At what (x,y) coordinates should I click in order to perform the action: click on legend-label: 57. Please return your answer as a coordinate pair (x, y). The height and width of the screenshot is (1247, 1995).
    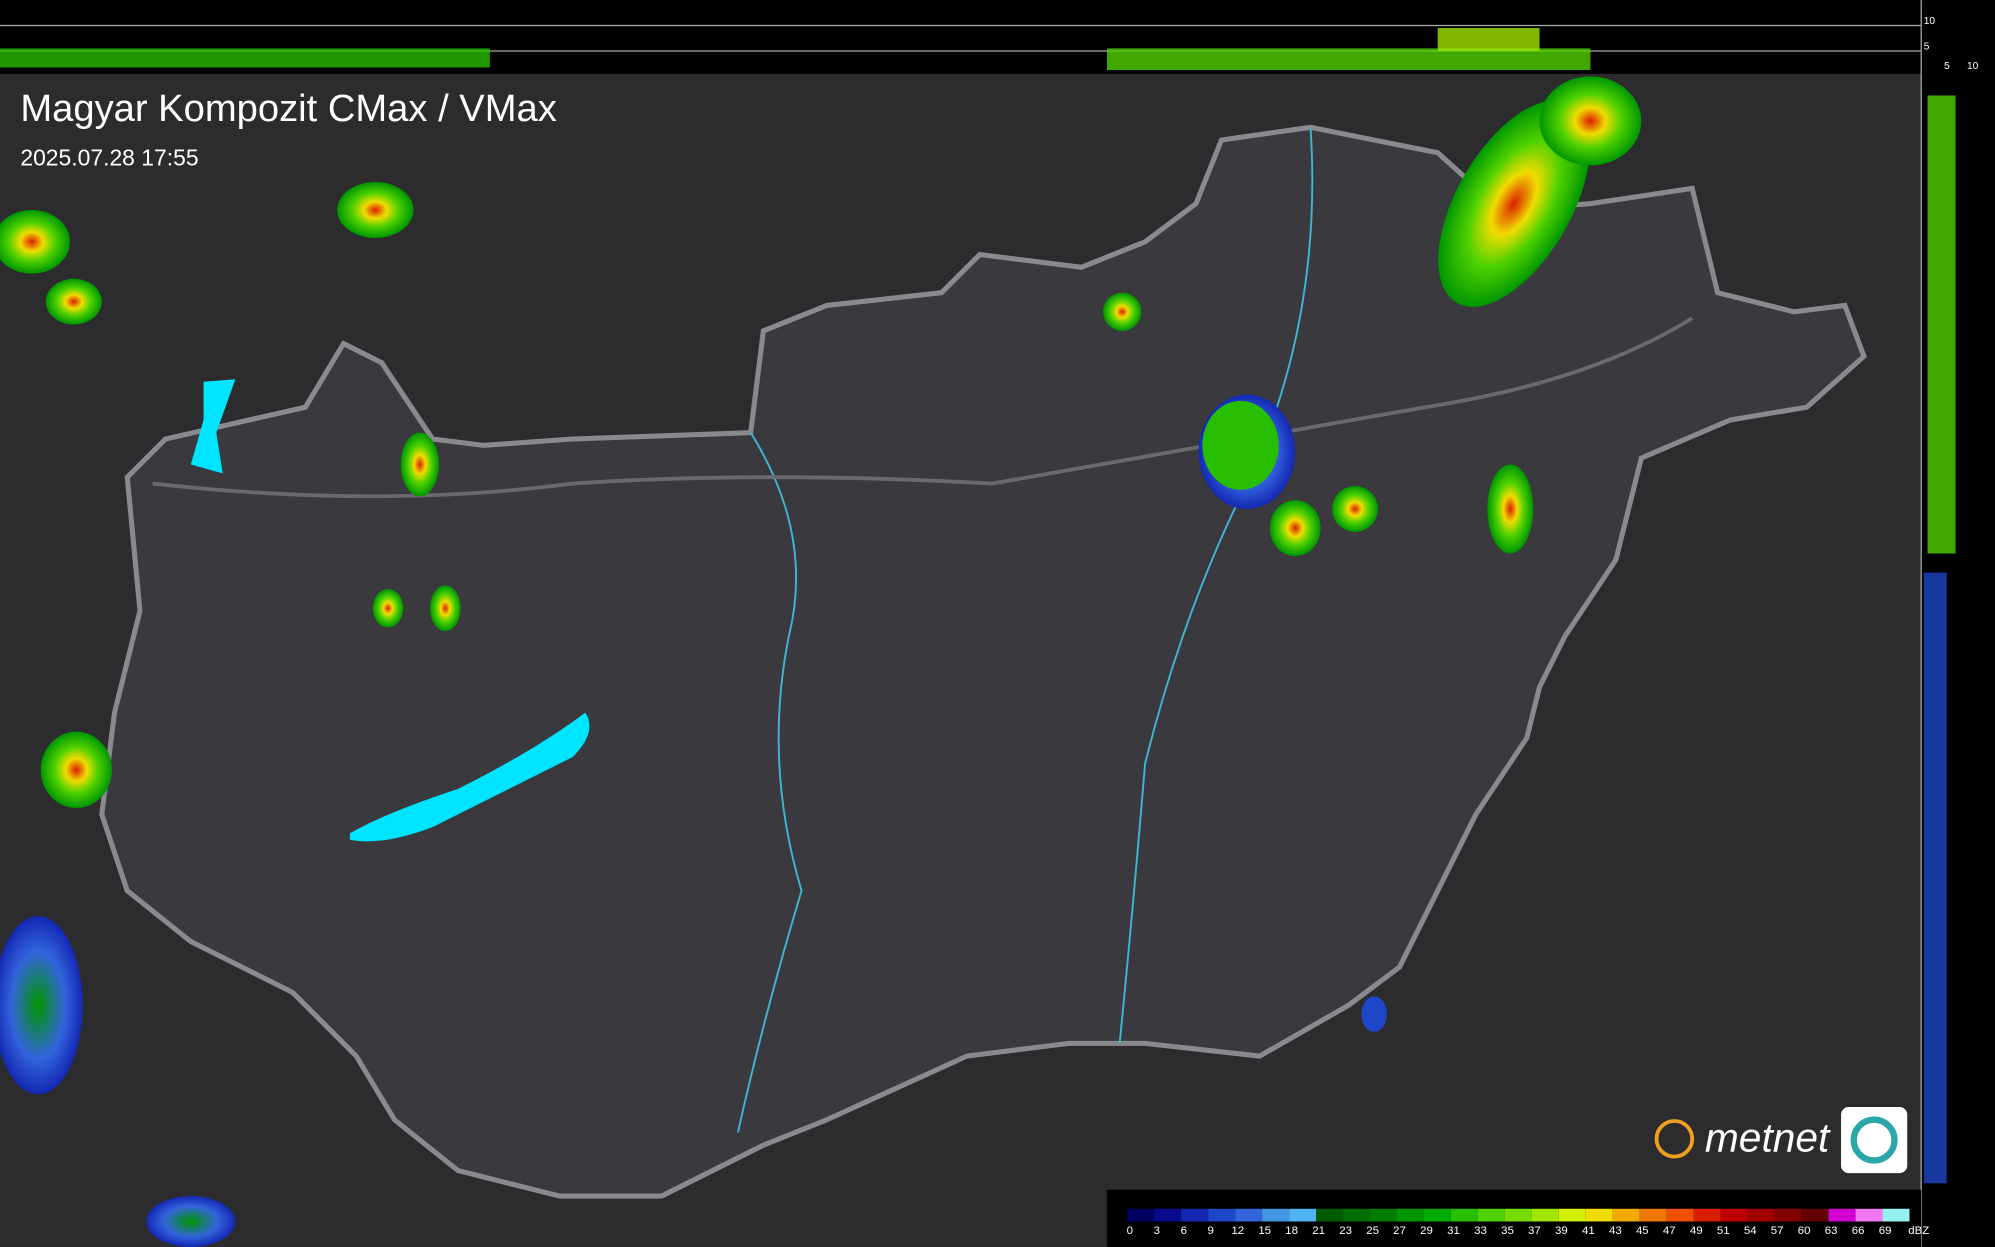
    Looking at the image, I should click on (1777, 1231).